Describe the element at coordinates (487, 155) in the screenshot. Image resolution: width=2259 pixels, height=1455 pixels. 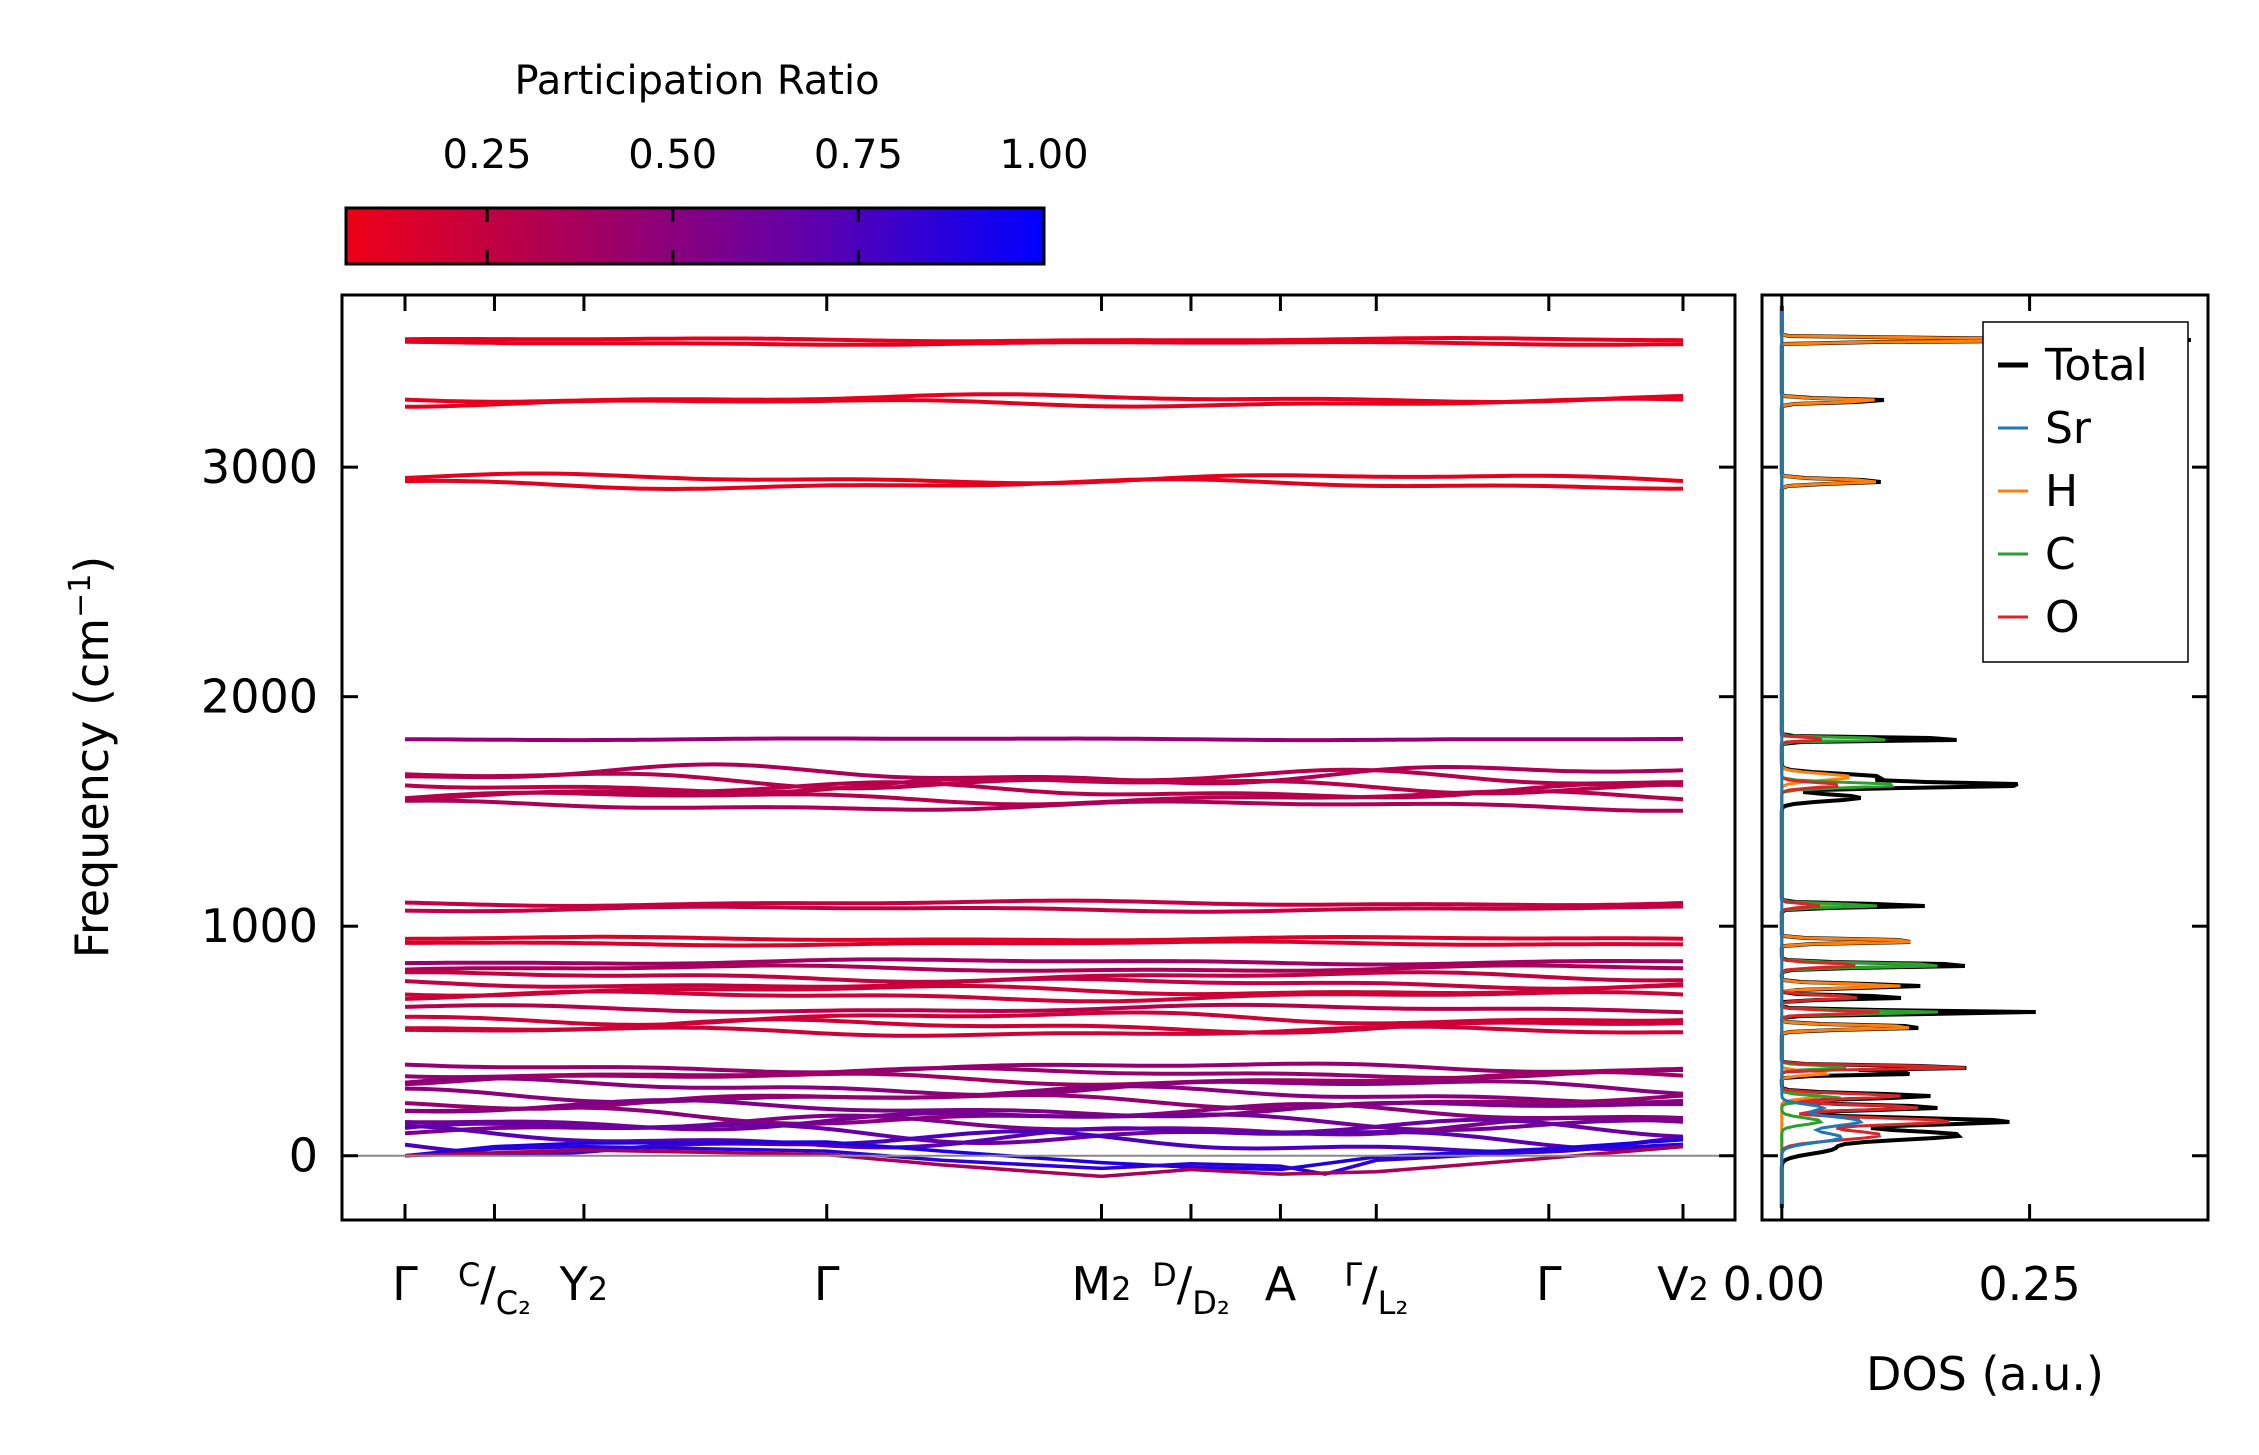
I see `colorbar-tick-label: 0.25` at that location.